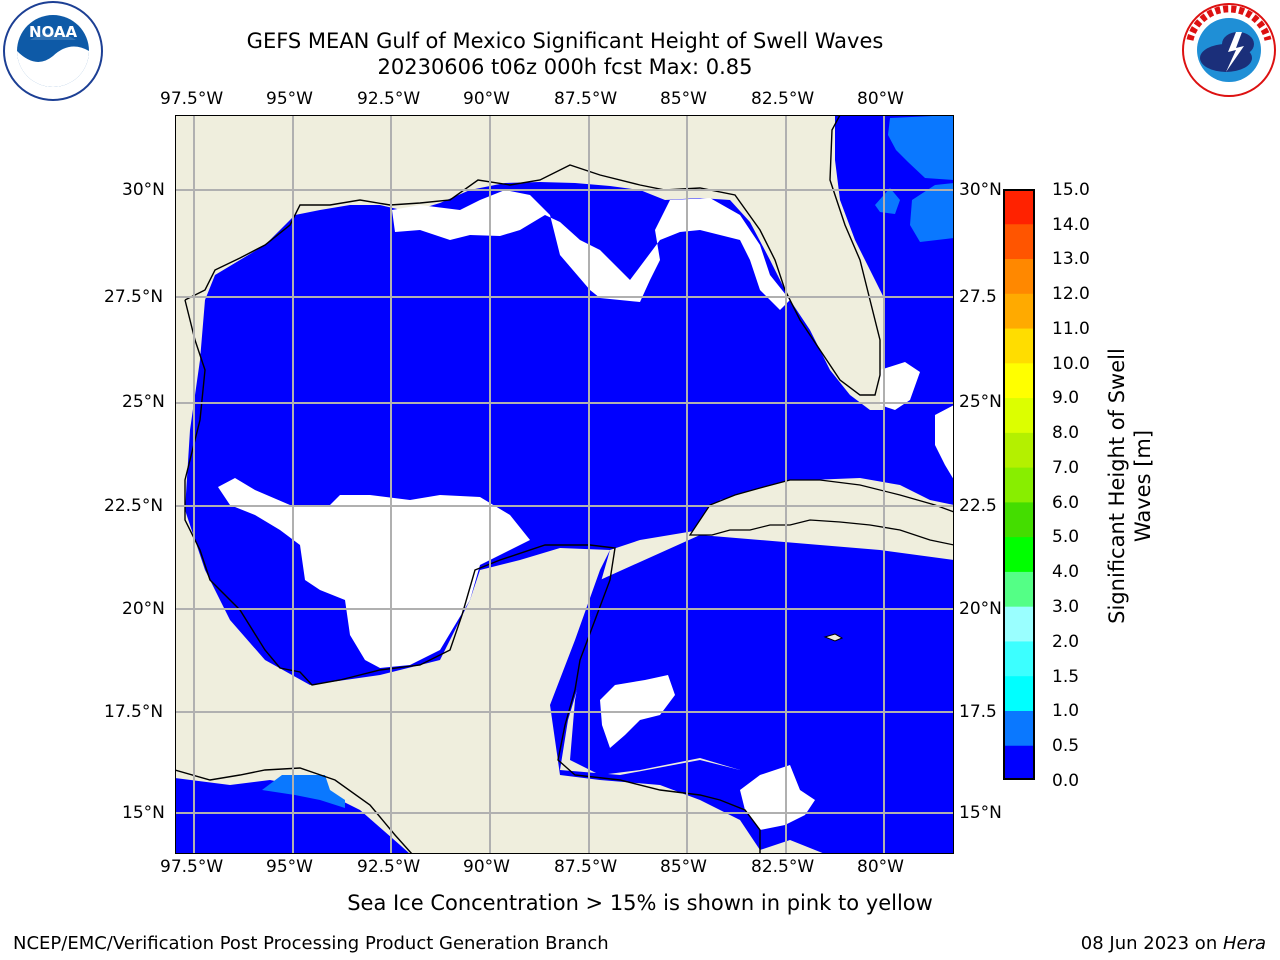 The image size is (1280, 960). Describe the element at coordinates (978, 506) in the screenshot. I see `lat-tick-right: 22.5` at that location.